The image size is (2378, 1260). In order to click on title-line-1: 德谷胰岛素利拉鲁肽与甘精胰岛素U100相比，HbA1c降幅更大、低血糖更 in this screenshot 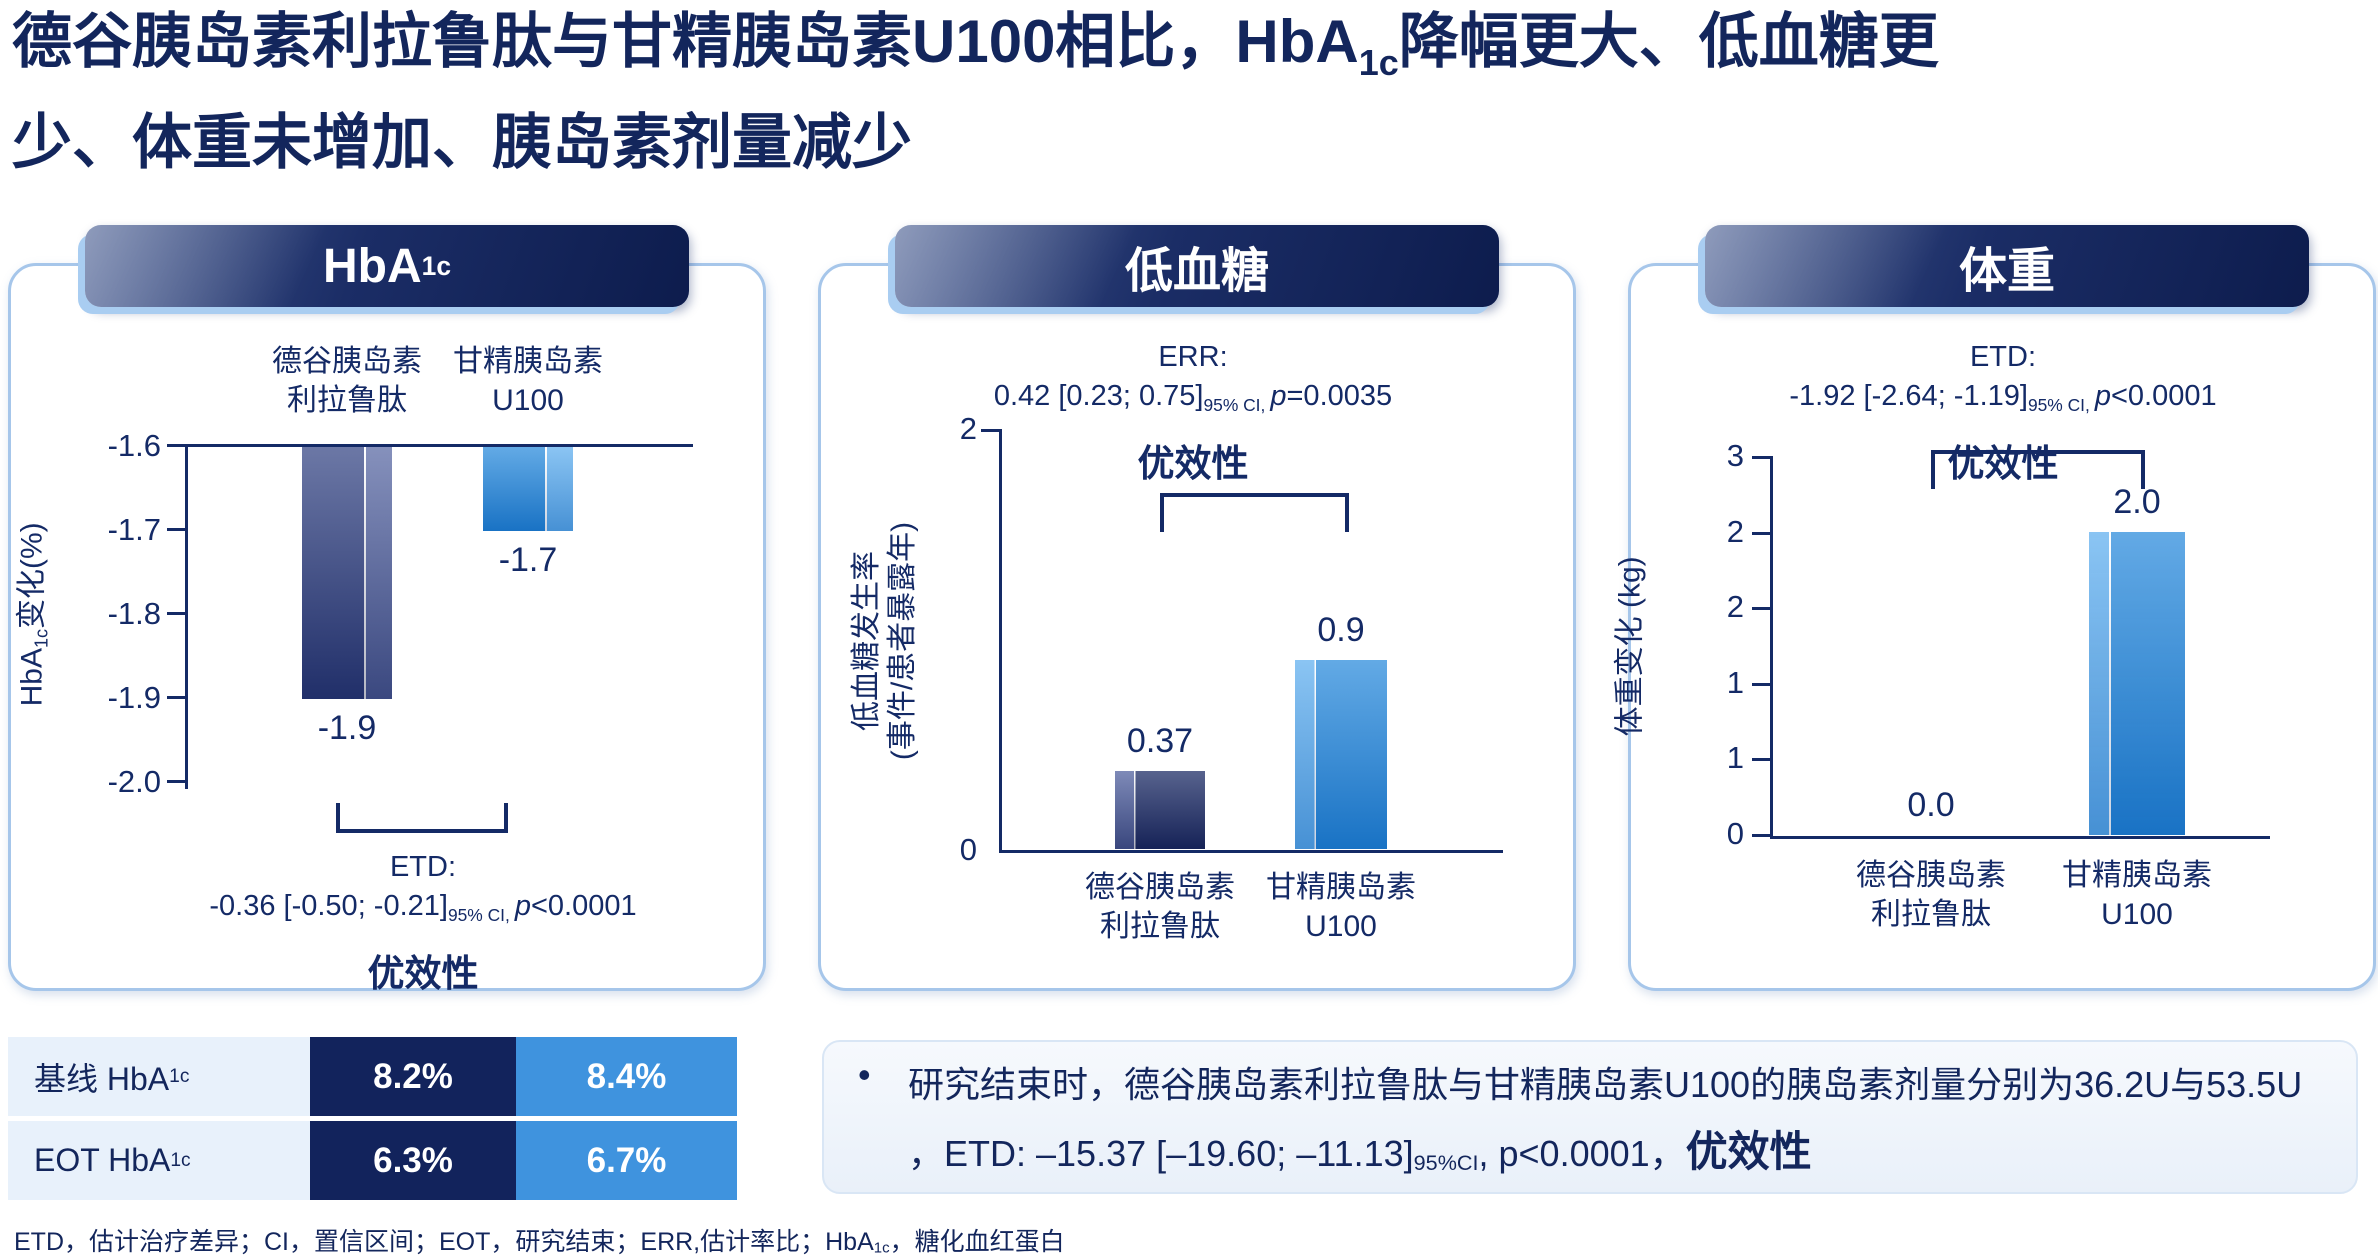, I will do `click(1190, 52)`.